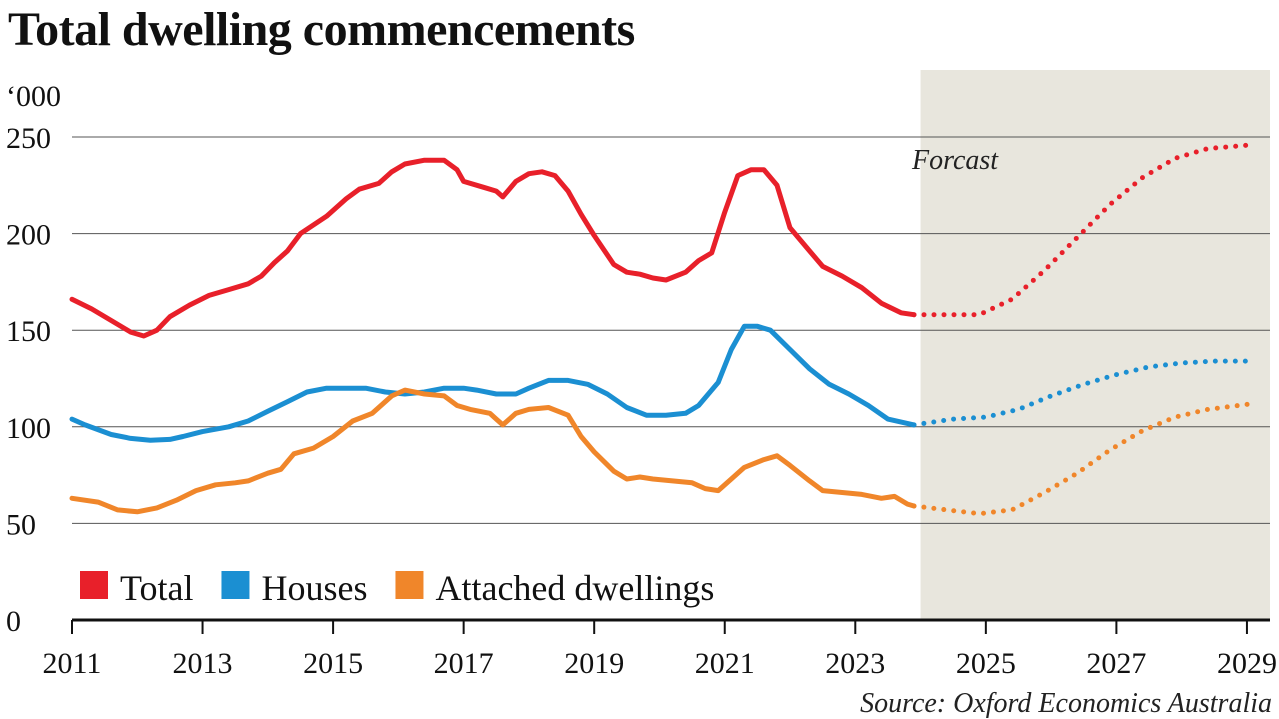  Describe the element at coordinates (28, 428) in the screenshot. I see `y-tick-label-100: 100` at that location.